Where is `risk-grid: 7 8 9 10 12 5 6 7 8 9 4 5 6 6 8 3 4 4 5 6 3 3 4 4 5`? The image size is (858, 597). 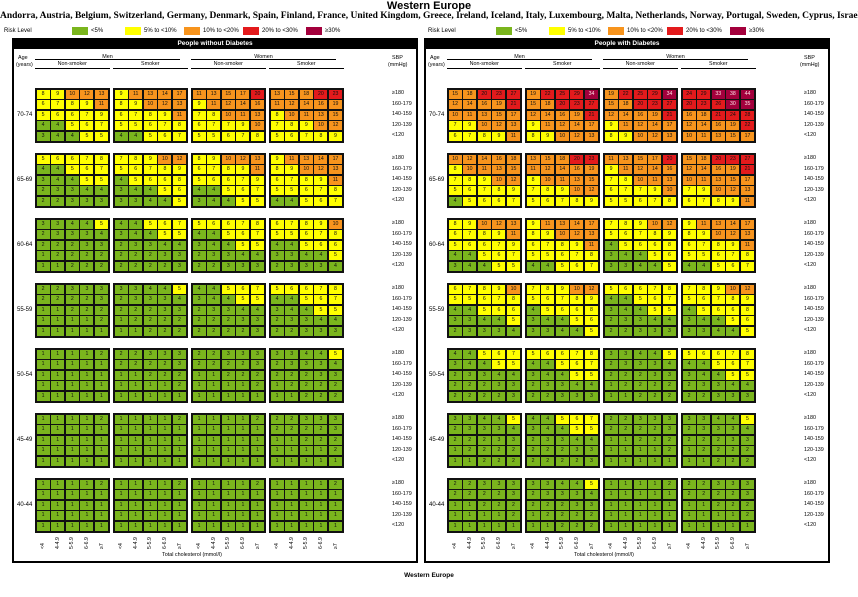
risk-grid: 7 8 9 10 12 5 6 7 8 9 4 5 6 6 8 3 4 4 5 6 3 3 4 4 5 is located at coordinates (640, 245).